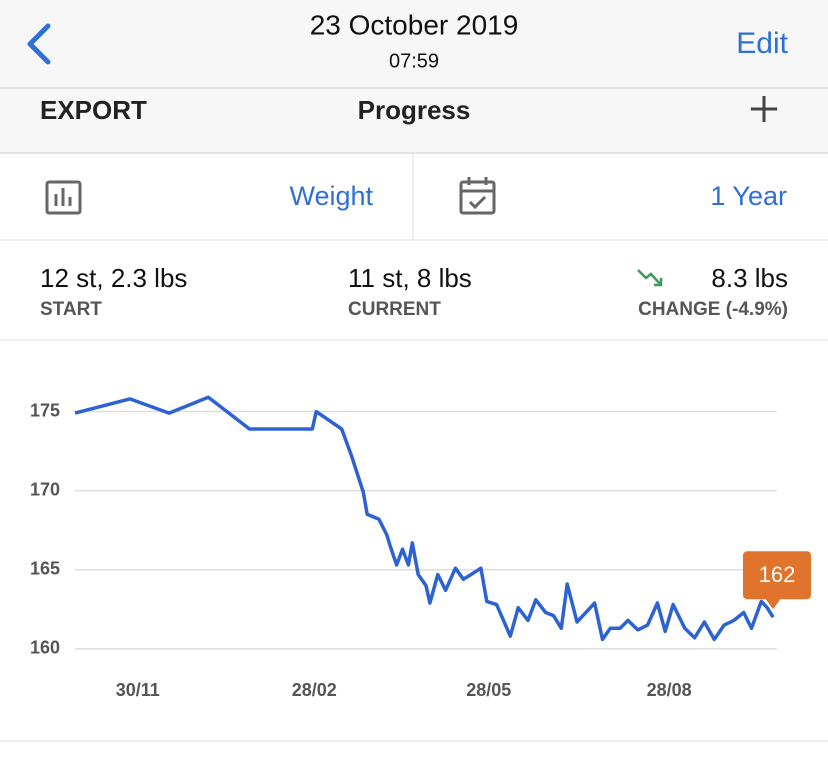  I want to click on add-button, so click(764, 109).